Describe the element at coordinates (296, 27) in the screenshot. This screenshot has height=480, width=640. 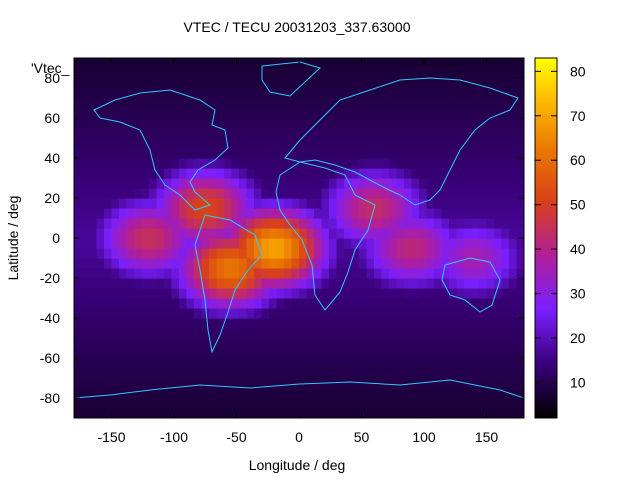
I see `chart-title: VTEC / TECU 20031203_337.63000` at that location.